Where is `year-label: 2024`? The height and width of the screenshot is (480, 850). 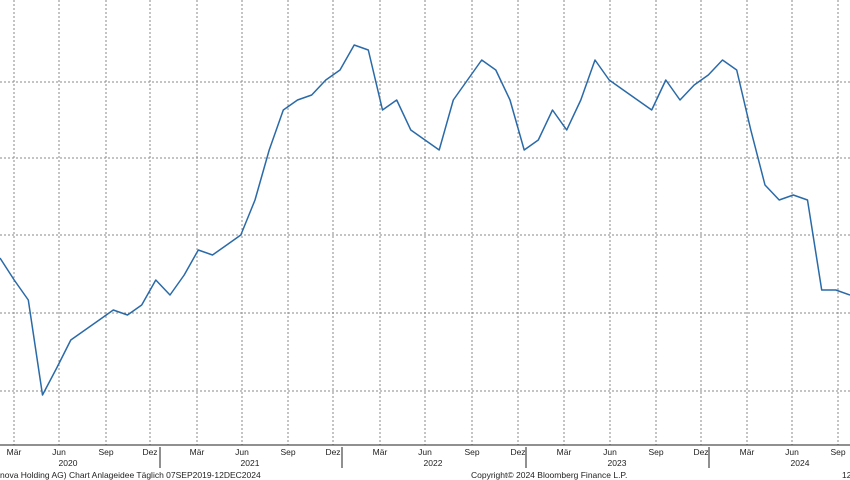
year-label: 2024 is located at coordinates (800, 463).